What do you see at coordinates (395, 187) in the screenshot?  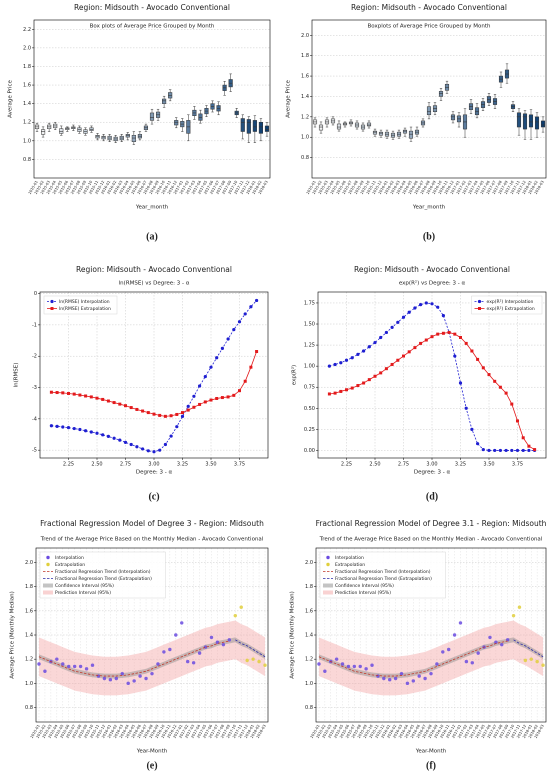 I see `x-tick-label: 2016-03` at bounding box center [395, 187].